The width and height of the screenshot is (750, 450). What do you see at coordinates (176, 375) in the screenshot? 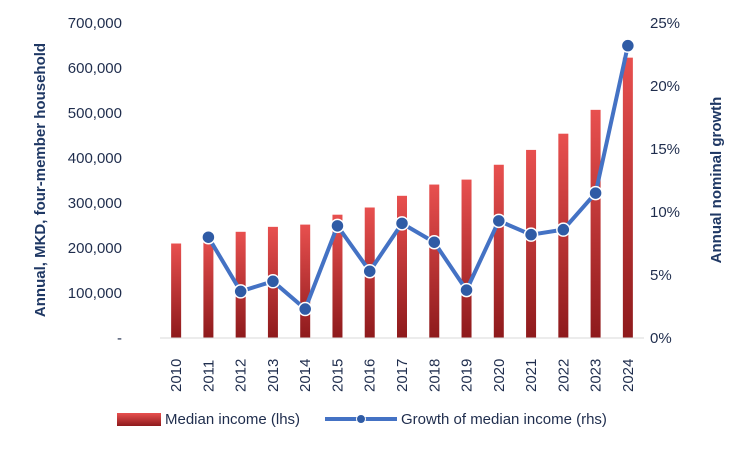
I see `x-tick-label: 2010` at bounding box center [176, 375].